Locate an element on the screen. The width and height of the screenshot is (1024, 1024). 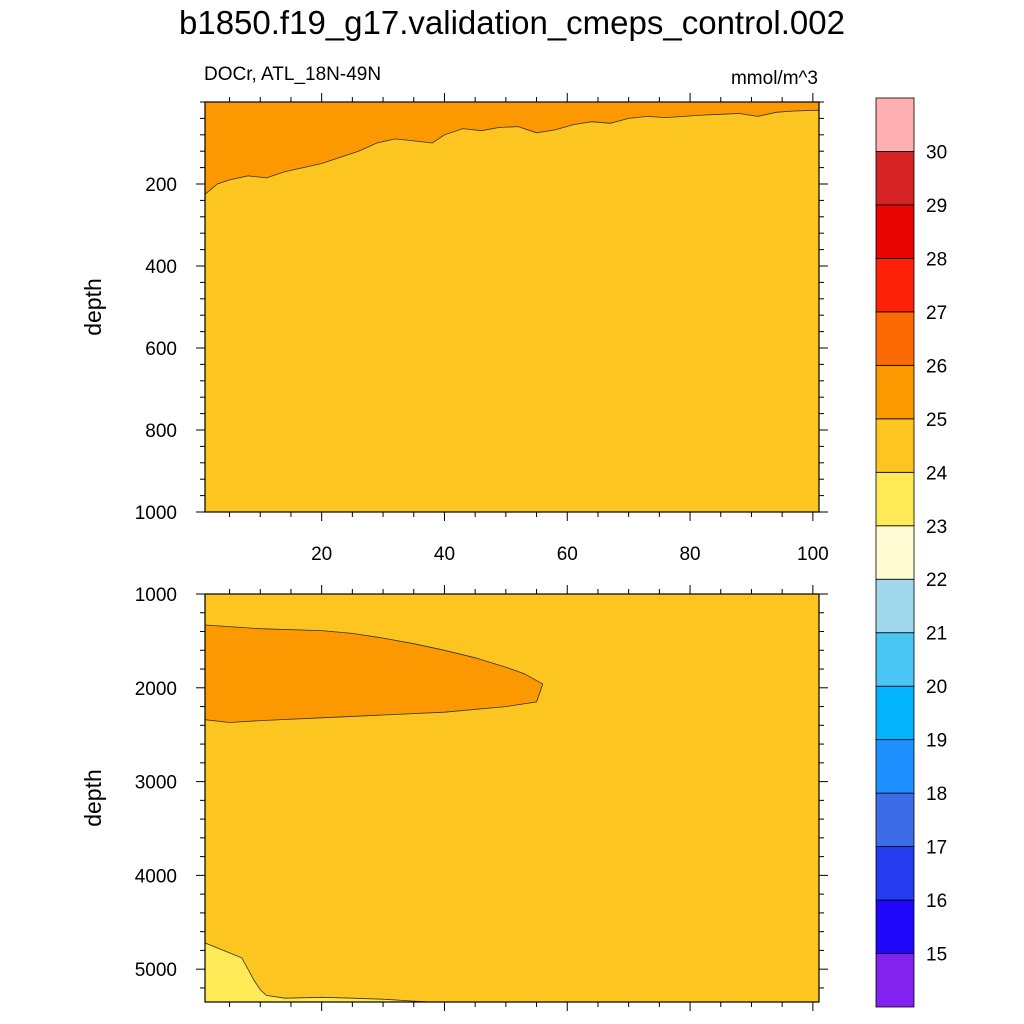
colorbar-label: 28 is located at coordinates (936, 259).